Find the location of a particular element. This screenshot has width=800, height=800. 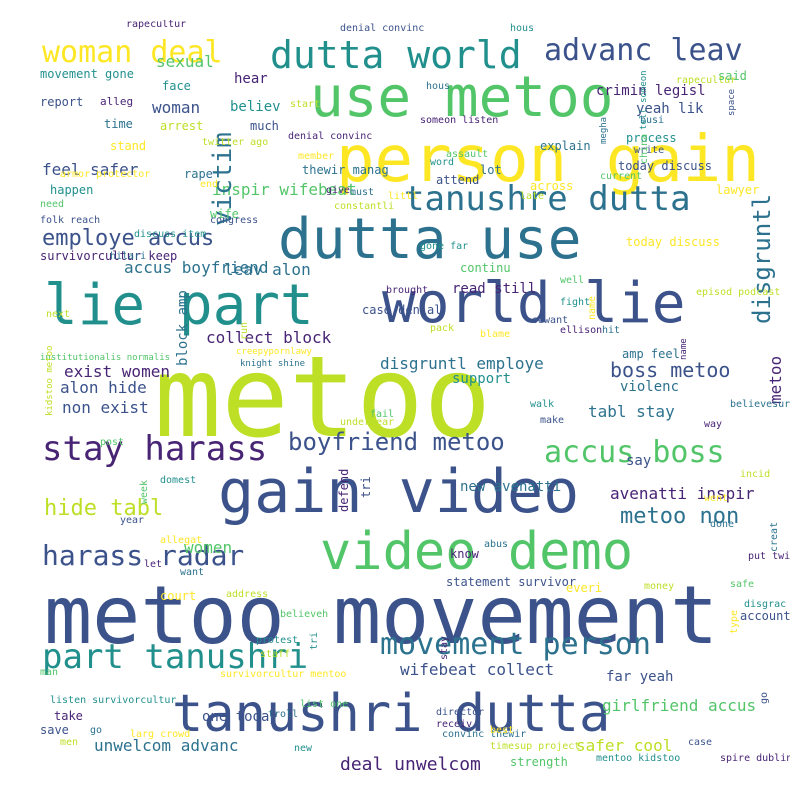

word: non exist is located at coordinates (105, 407).